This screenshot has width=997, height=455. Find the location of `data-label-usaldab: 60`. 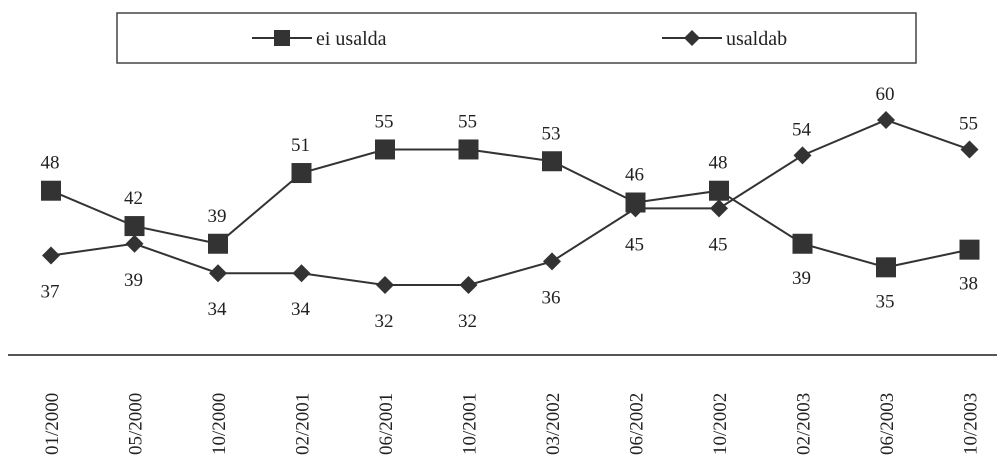

data-label-usaldab: 60 is located at coordinates (885, 94).